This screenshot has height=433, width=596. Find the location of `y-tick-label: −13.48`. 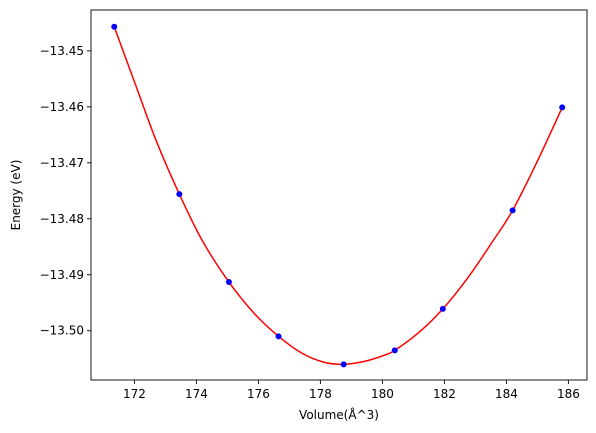

y-tick-label: −13.48 is located at coordinates (62, 219).